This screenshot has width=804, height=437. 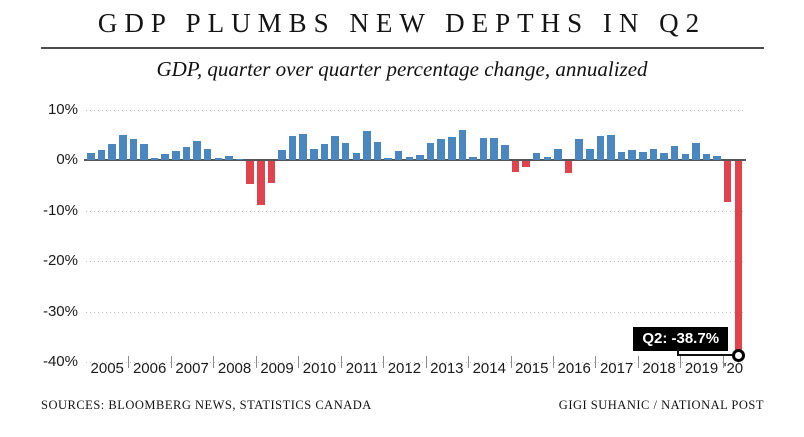 I want to click on zero-baseline, so click(x=415, y=160).